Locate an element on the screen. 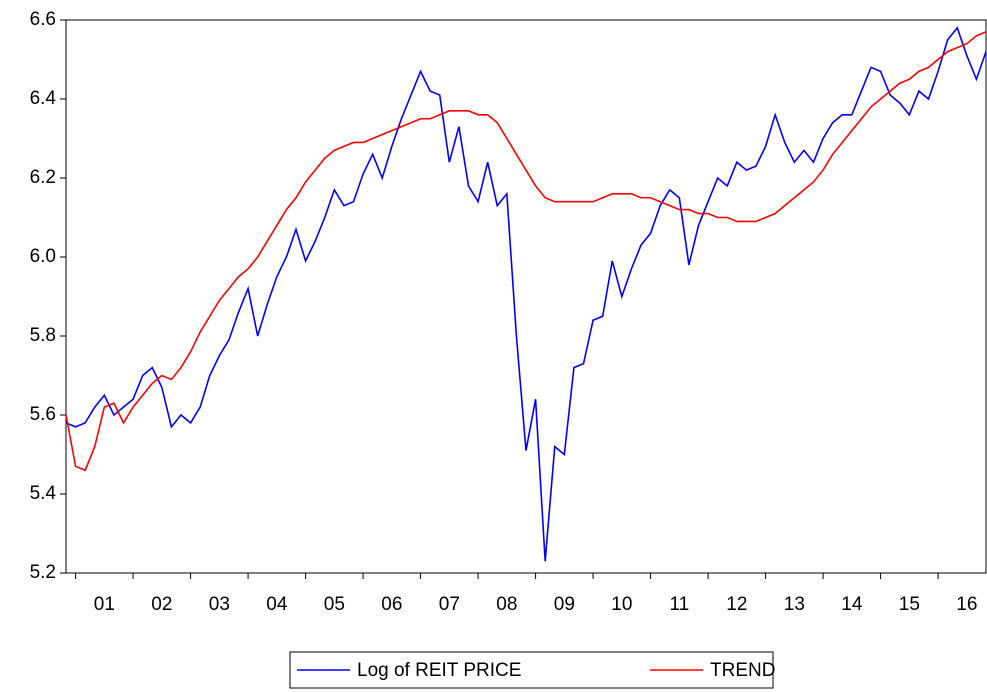  y-tick-label: 6.4 is located at coordinates (43, 98).